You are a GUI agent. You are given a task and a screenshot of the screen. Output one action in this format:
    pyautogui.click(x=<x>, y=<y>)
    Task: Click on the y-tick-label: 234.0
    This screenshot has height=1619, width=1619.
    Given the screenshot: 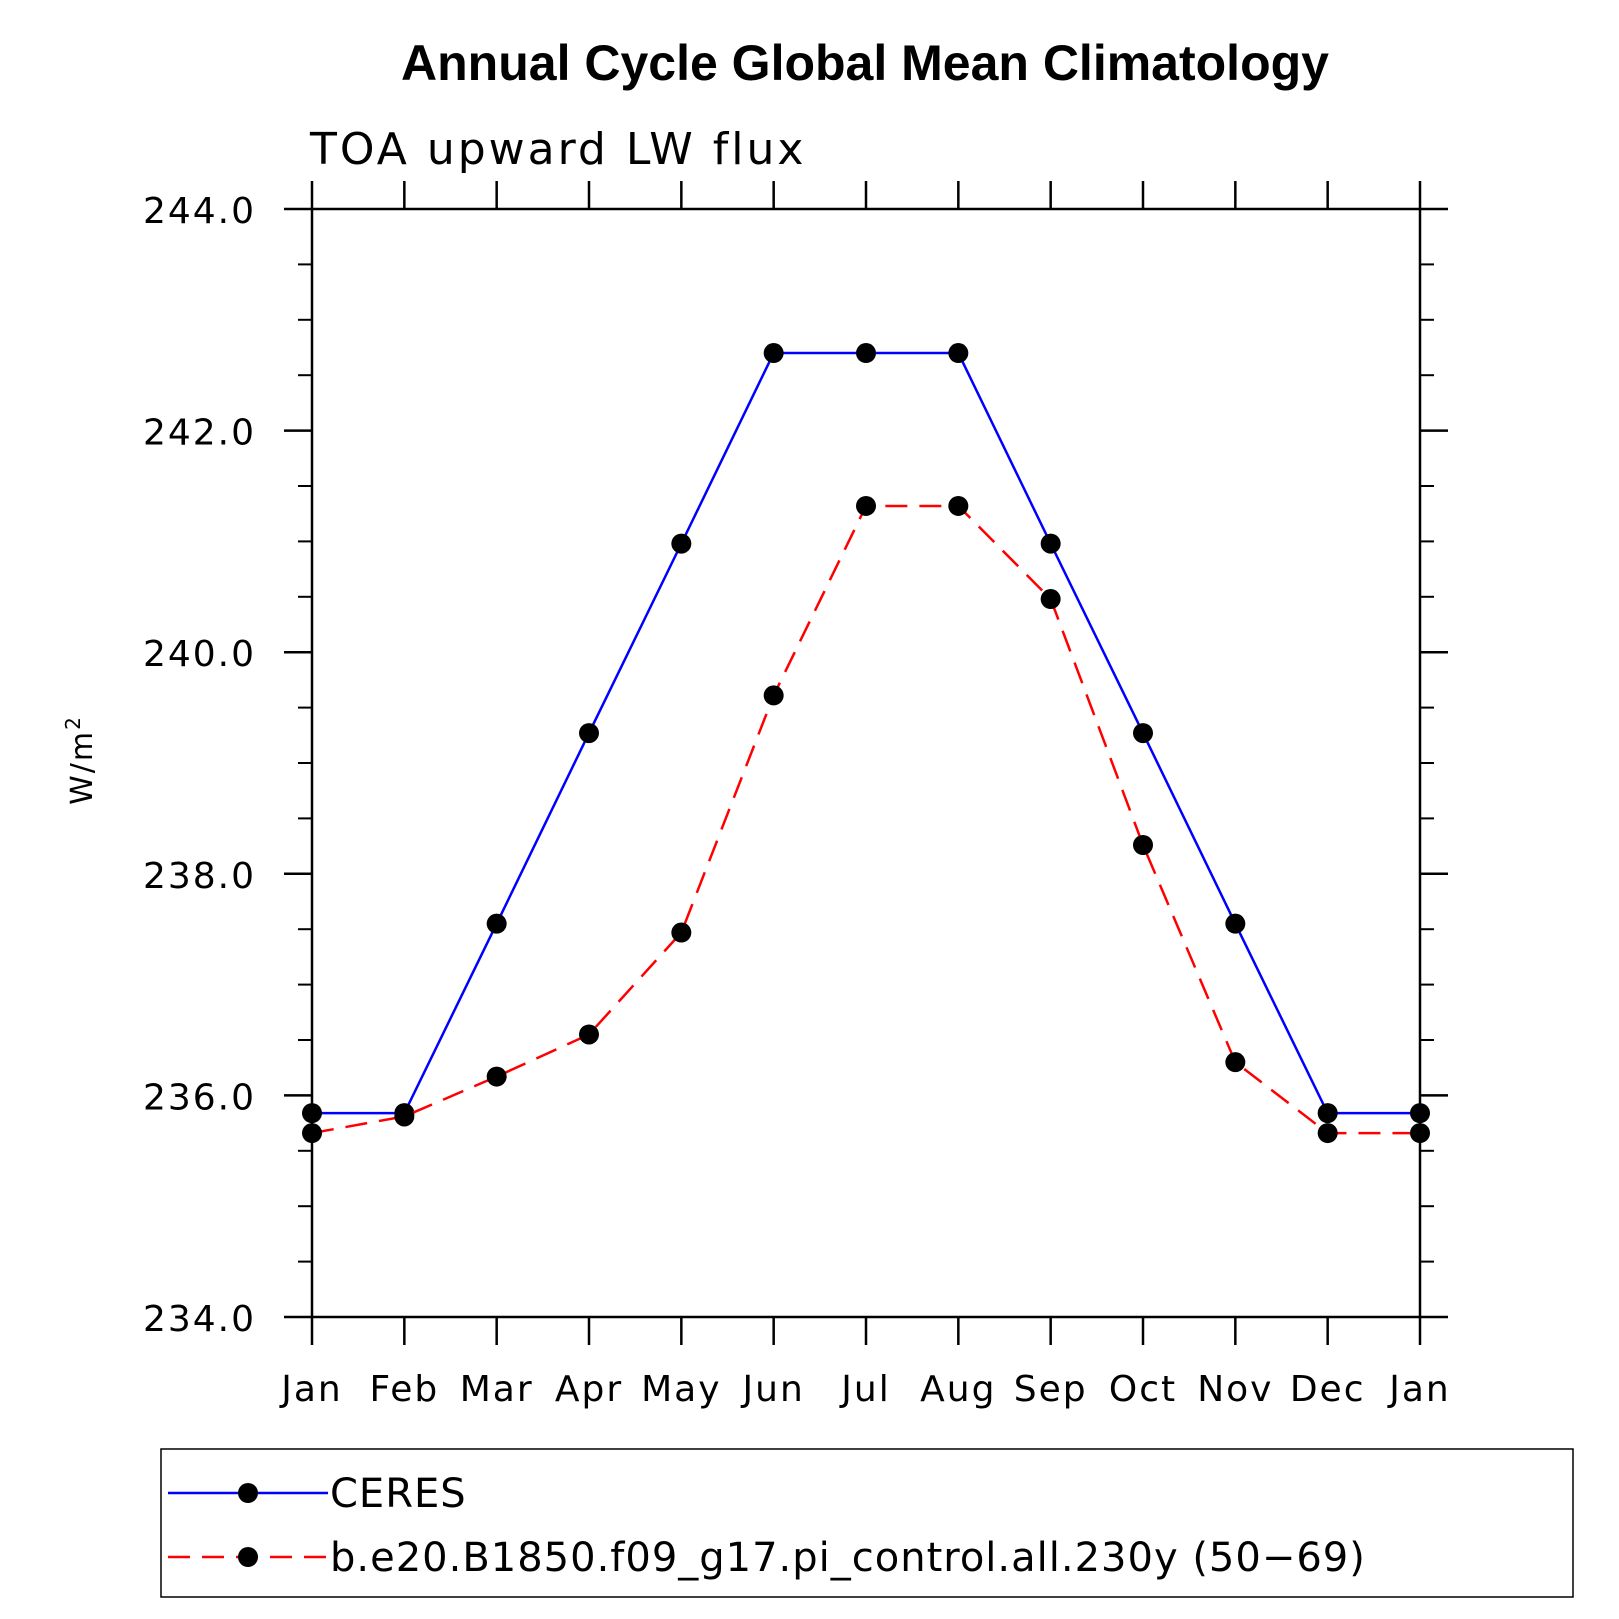 What is the action you would take?
    pyautogui.click(x=199, y=1319)
    